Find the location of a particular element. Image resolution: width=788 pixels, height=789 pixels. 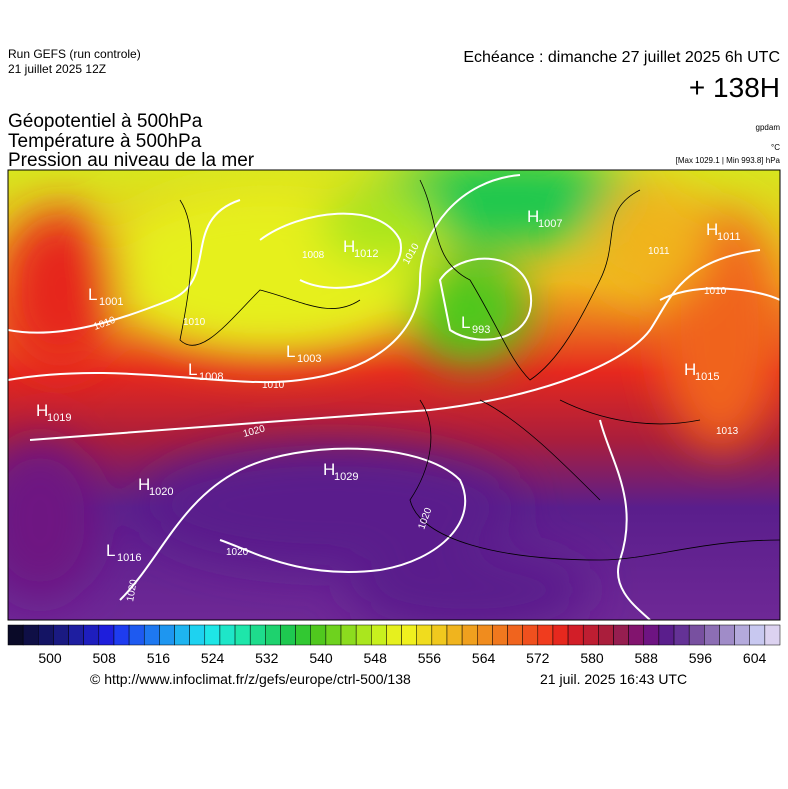

centre-value: 1029 is located at coordinates (346, 477).